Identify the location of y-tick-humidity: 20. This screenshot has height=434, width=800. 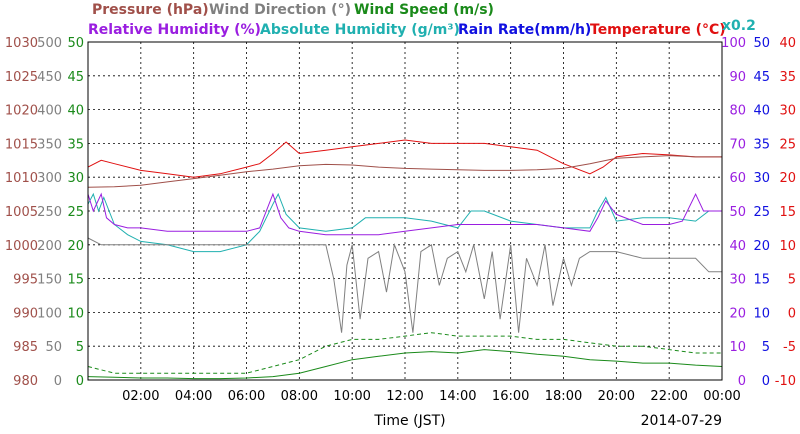
(737, 313).